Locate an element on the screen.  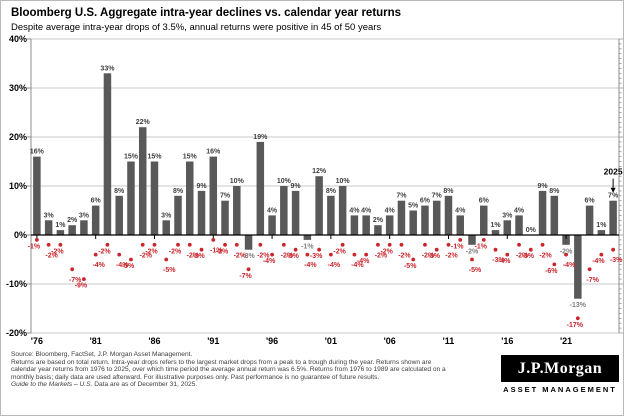
decline-value-label: -5% is located at coordinates (169, 270).